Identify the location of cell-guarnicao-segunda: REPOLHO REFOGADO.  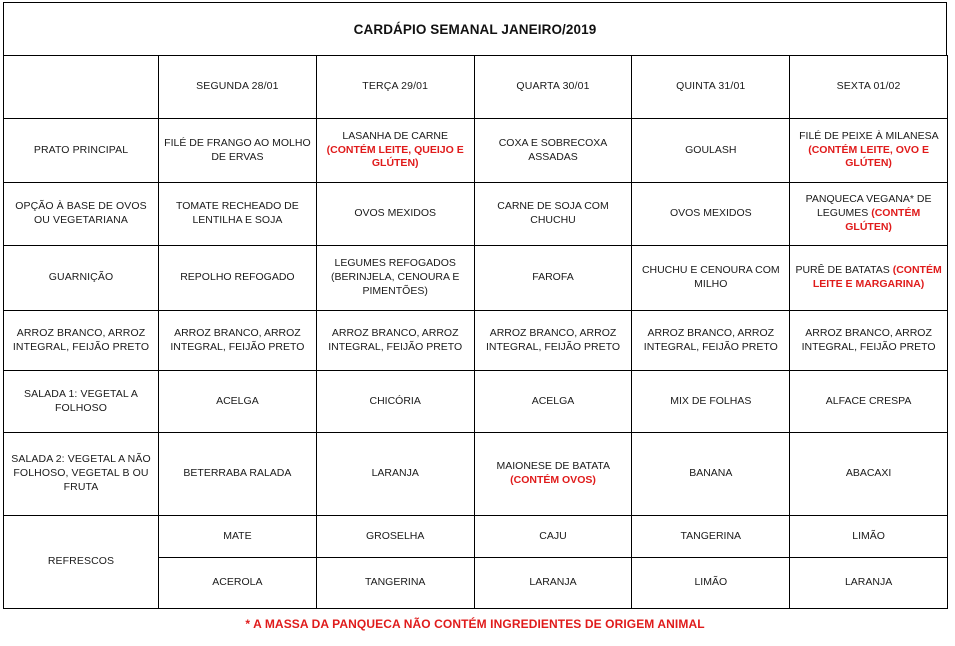
(237, 278).